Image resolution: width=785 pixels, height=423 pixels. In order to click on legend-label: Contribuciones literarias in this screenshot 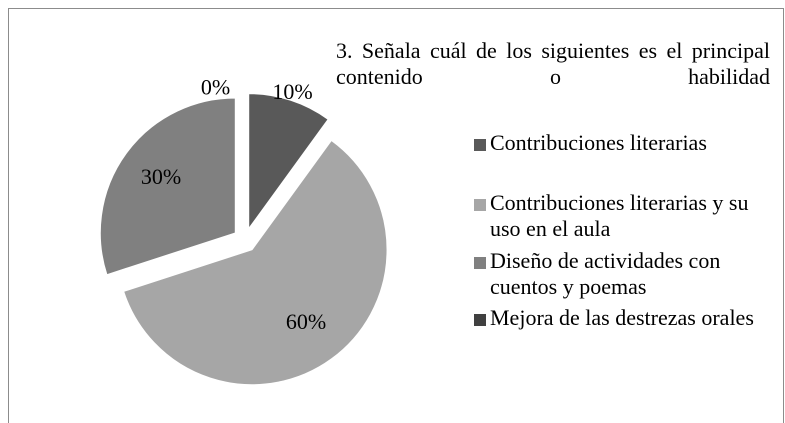, I will do `click(598, 142)`.